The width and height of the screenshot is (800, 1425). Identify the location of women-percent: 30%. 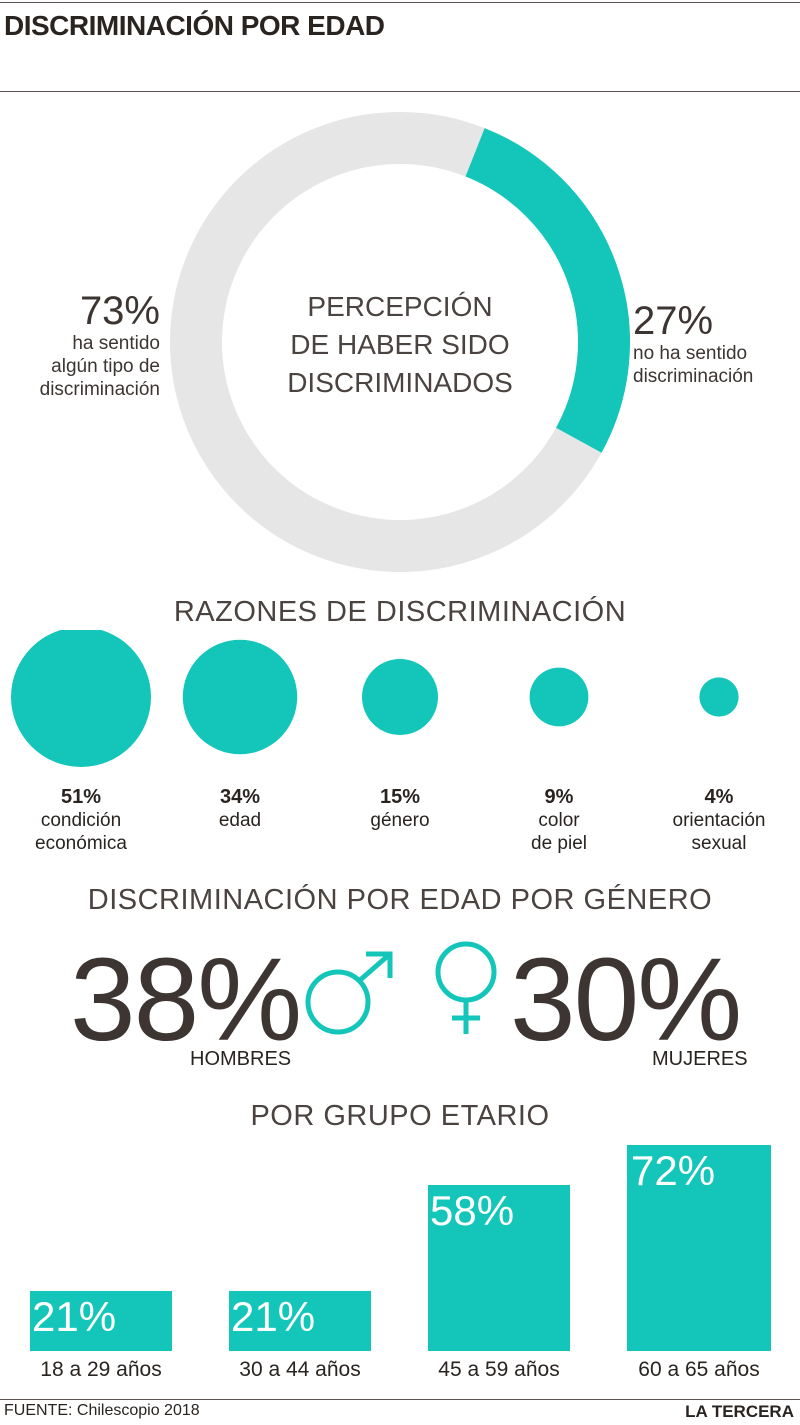
(626, 1000).